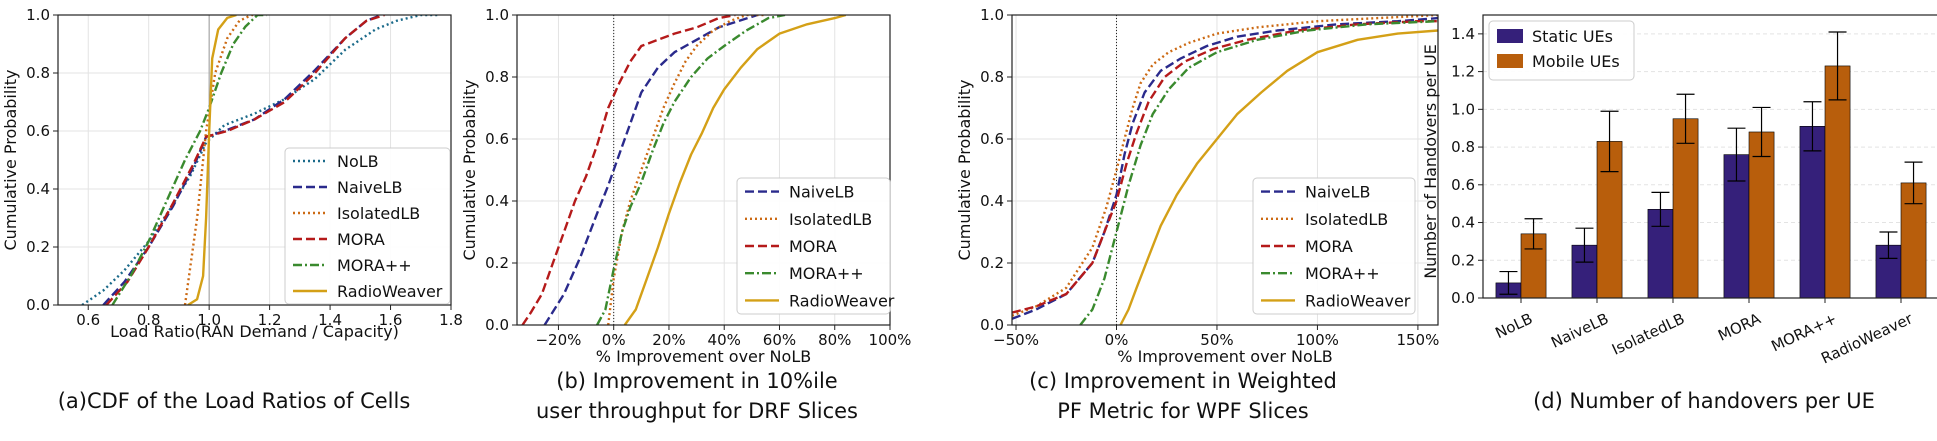 The image size is (1937, 441). What do you see at coordinates (1183, 411) in the screenshot?
I see `caption-c-line2: PF Metric for WPF Slices` at bounding box center [1183, 411].